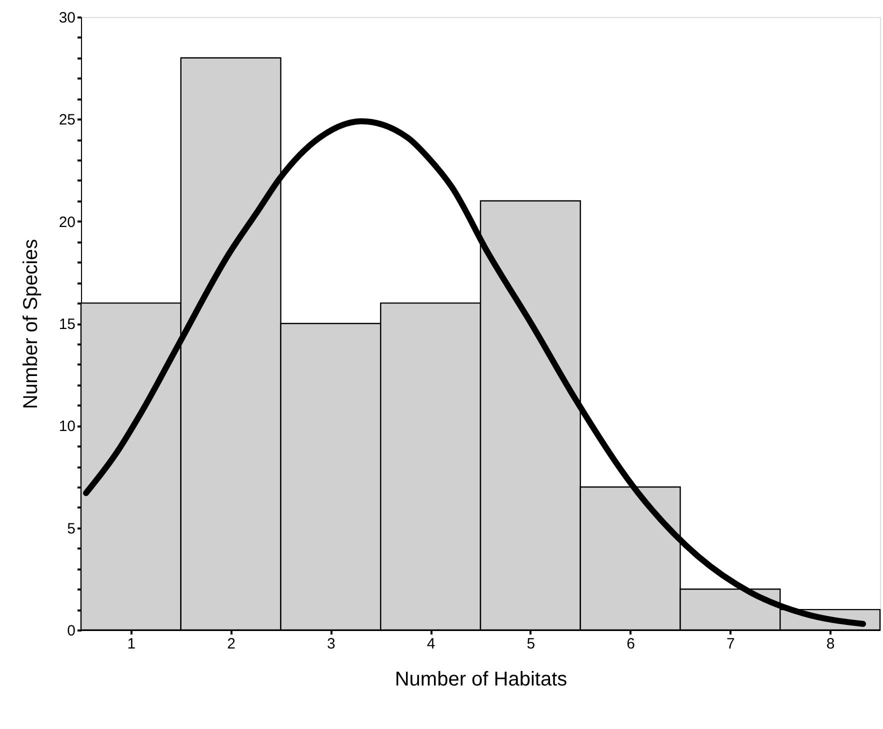  Describe the element at coordinates (67, 427) in the screenshot. I see `y-tick-label: 10` at that location.